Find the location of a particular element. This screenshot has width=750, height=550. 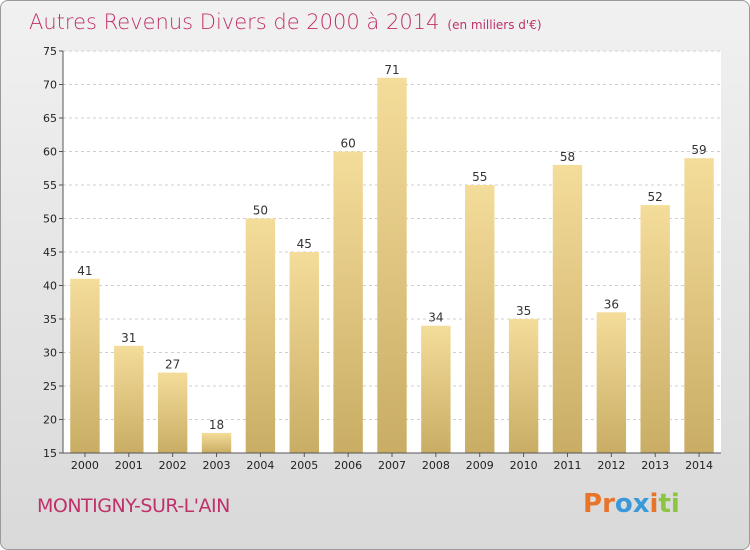

data-label: 35 is located at coordinates (523, 311).